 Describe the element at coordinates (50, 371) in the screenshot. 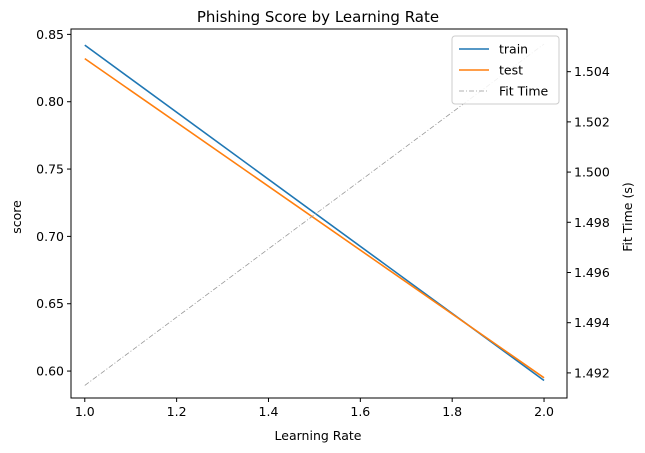

I see `y-tick-label: 0.60` at that location.